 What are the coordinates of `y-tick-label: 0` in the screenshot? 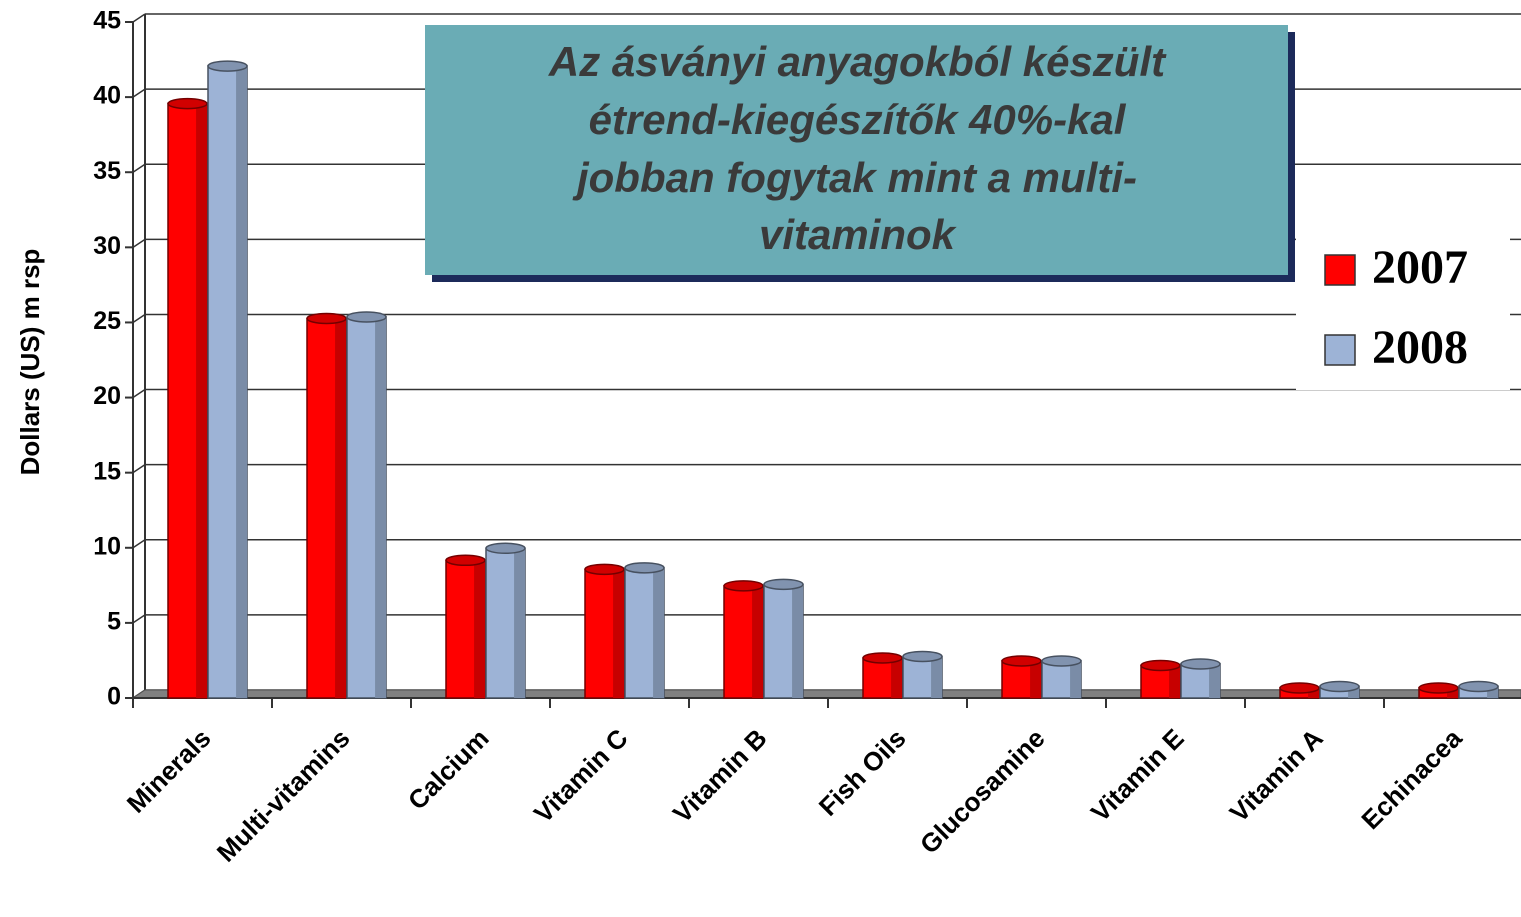 It's located at (114, 697).